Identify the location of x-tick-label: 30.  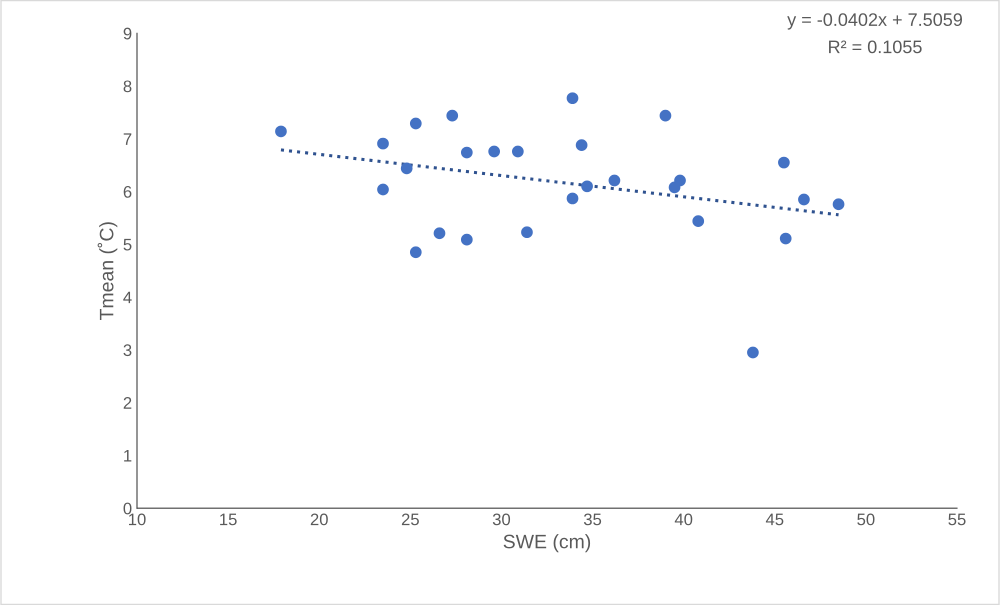
(501, 520).